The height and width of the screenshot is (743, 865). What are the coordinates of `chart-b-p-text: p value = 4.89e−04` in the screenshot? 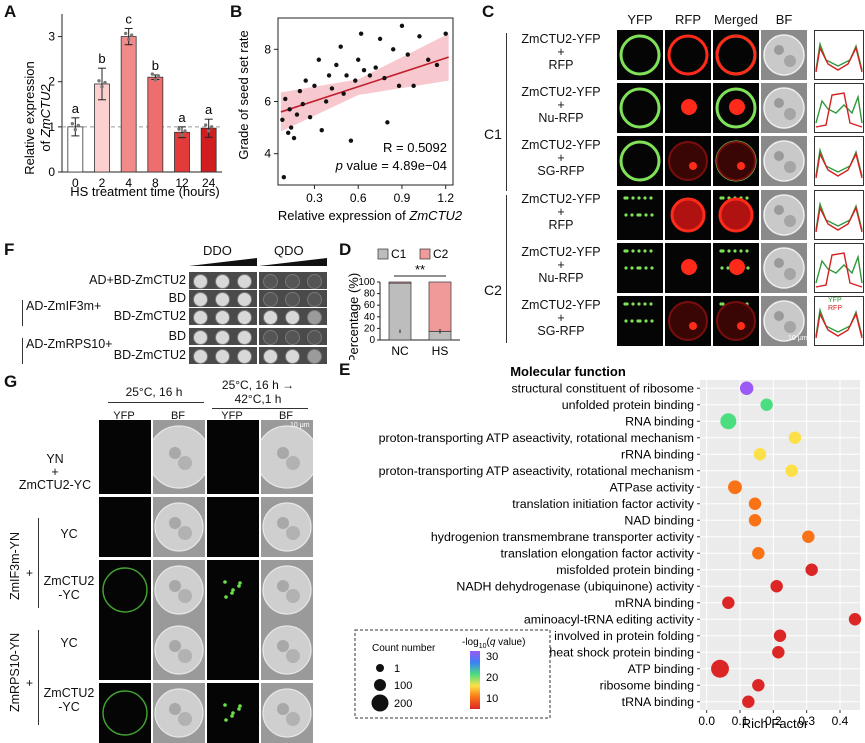 It's located at (391, 165).